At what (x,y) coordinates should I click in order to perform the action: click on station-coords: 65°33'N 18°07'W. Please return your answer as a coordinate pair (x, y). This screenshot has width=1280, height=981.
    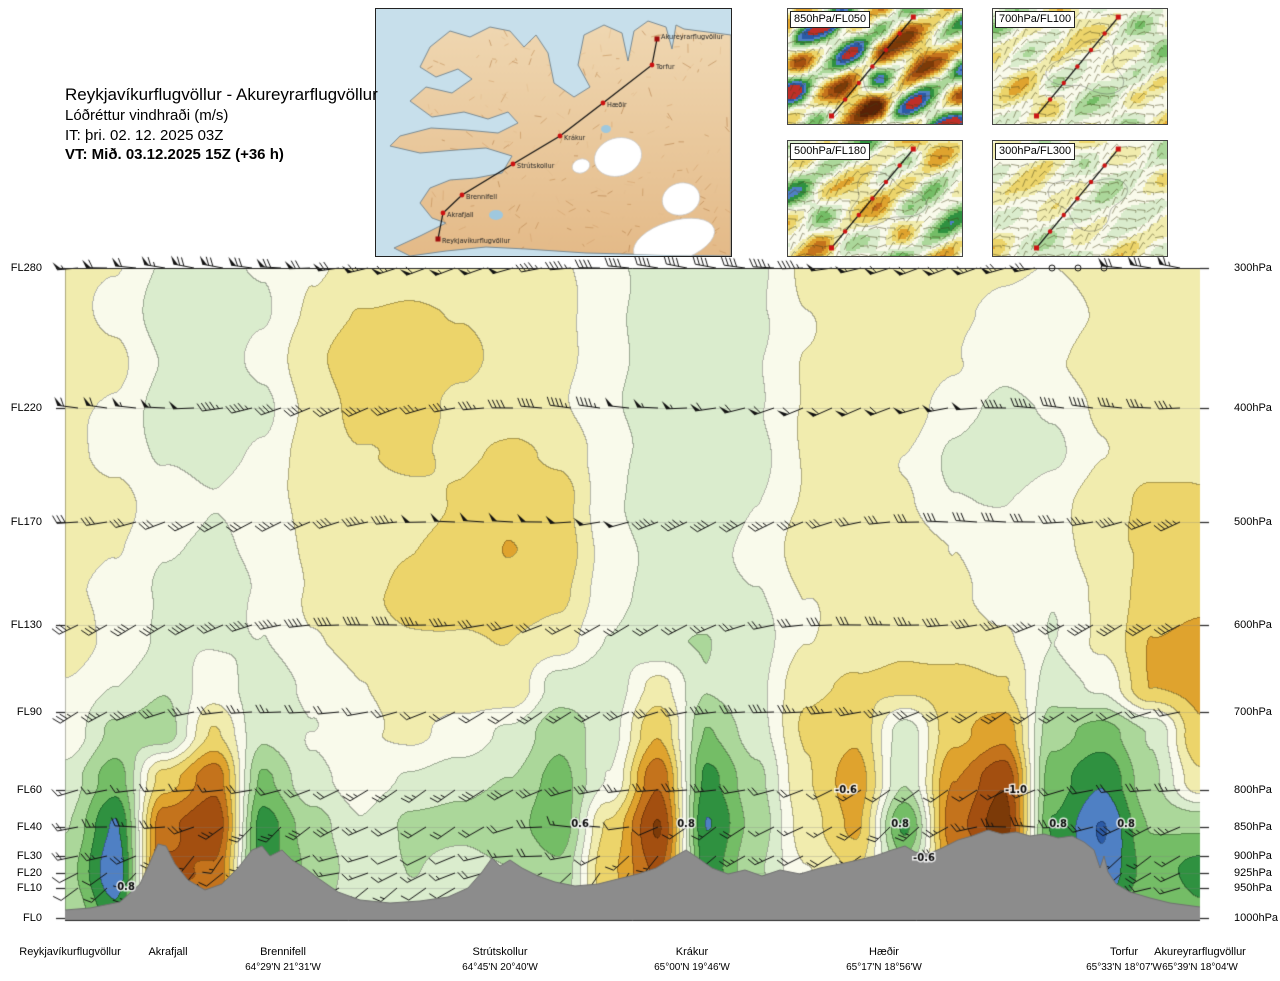
    Looking at the image, I should click on (1124, 967).